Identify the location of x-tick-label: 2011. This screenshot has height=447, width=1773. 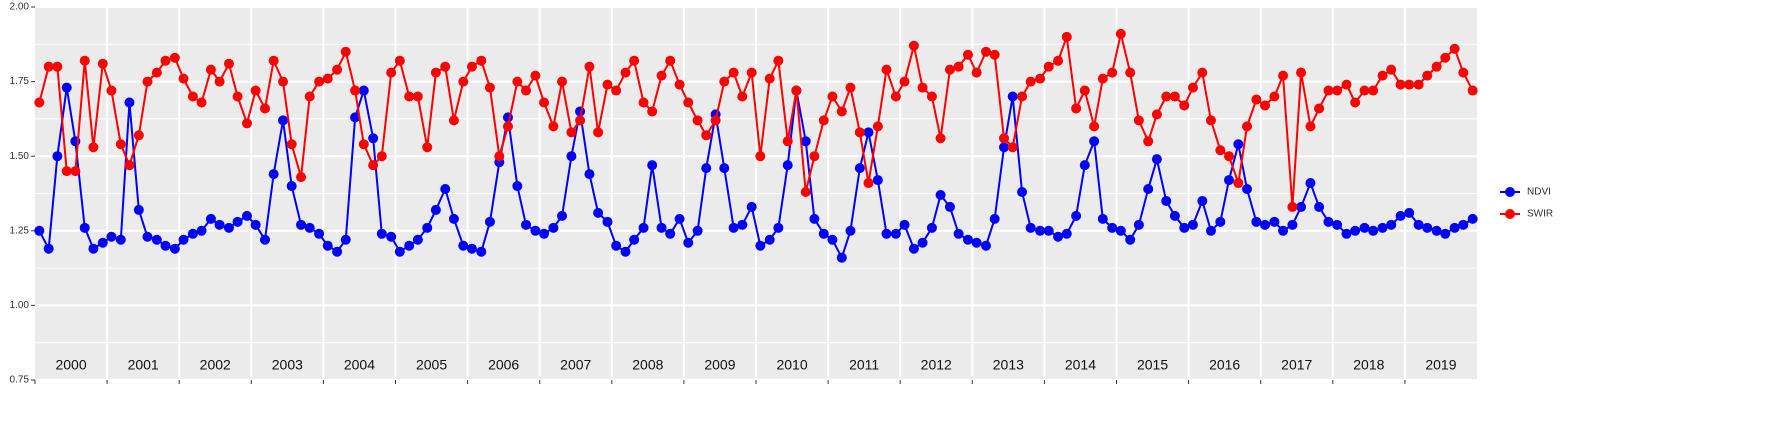
(864, 365).